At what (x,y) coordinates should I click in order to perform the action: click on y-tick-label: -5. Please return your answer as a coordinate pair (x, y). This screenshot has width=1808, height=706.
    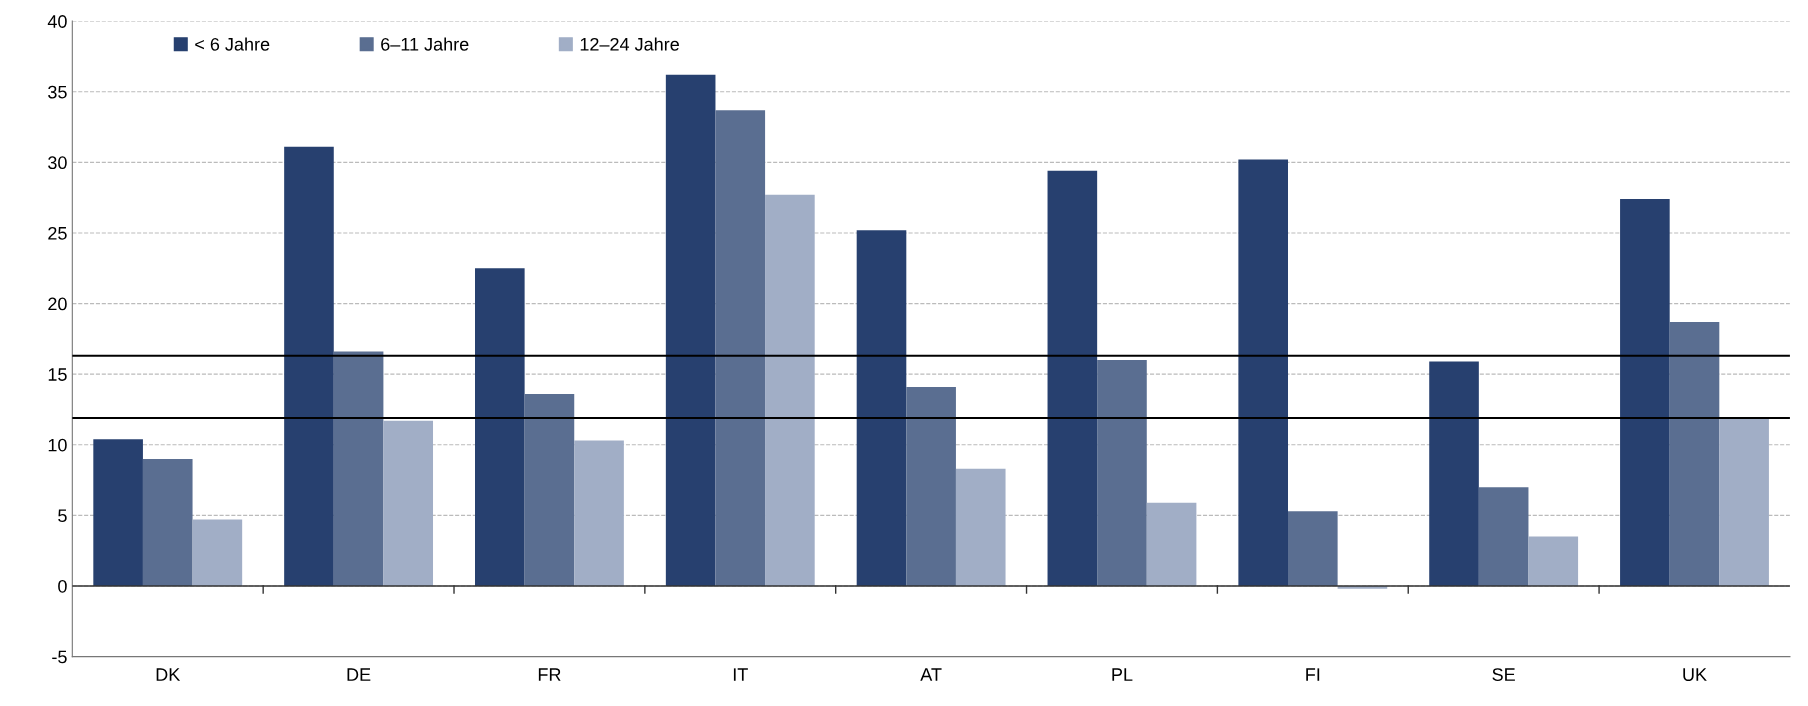
    Looking at the image, I should click on (59, 657).